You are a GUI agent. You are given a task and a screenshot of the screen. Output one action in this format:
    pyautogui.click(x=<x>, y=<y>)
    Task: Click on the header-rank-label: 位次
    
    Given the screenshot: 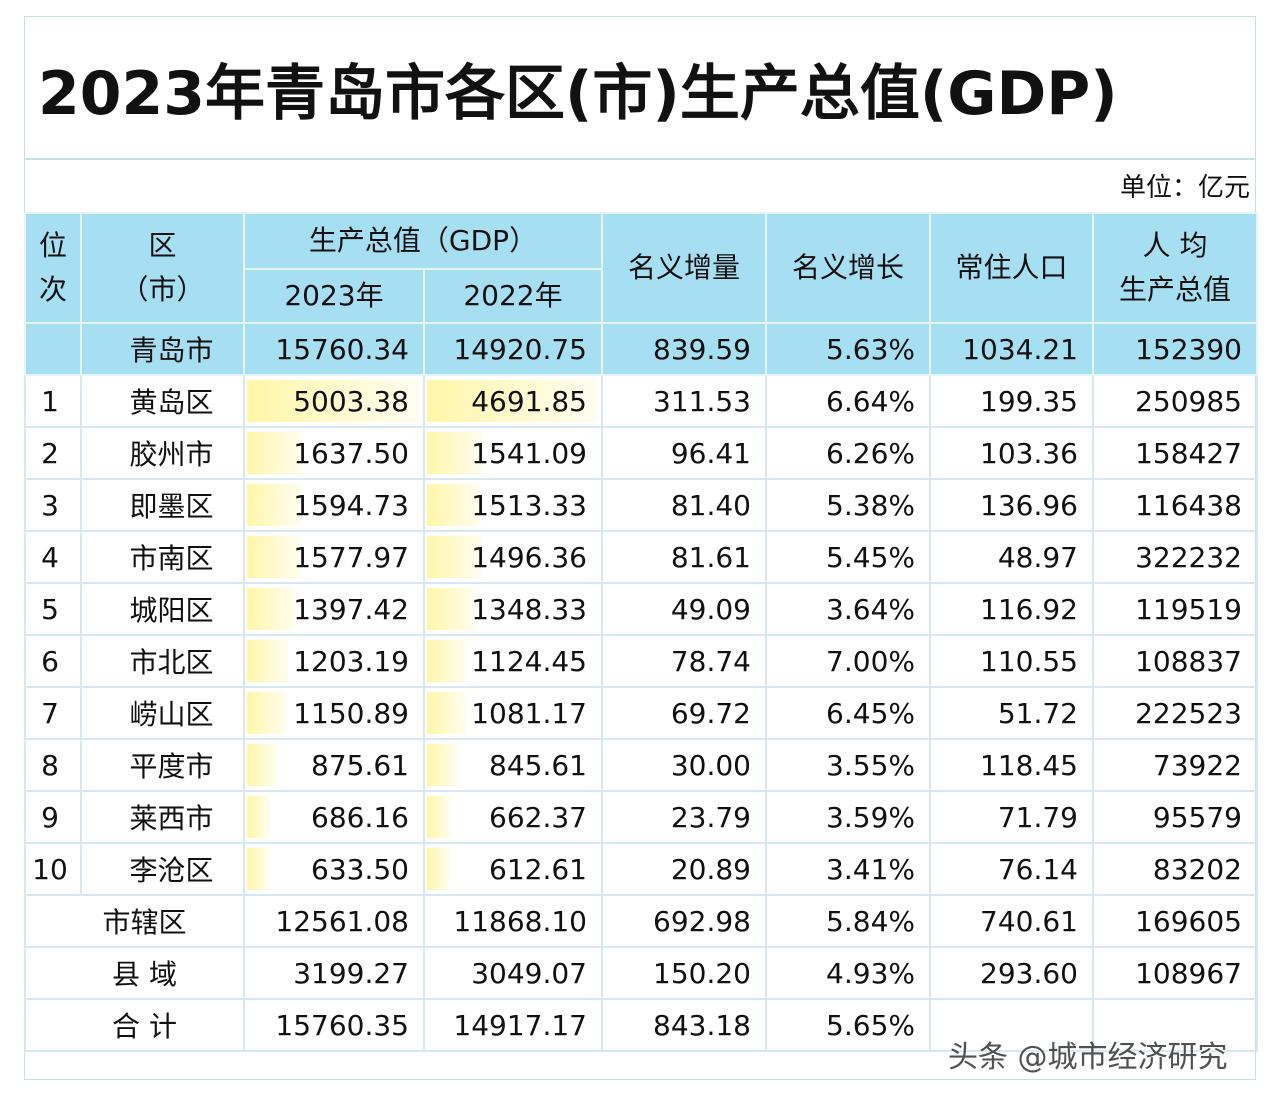 What is the action you would take?
    pyautogui.click(x=53, y=267)
    